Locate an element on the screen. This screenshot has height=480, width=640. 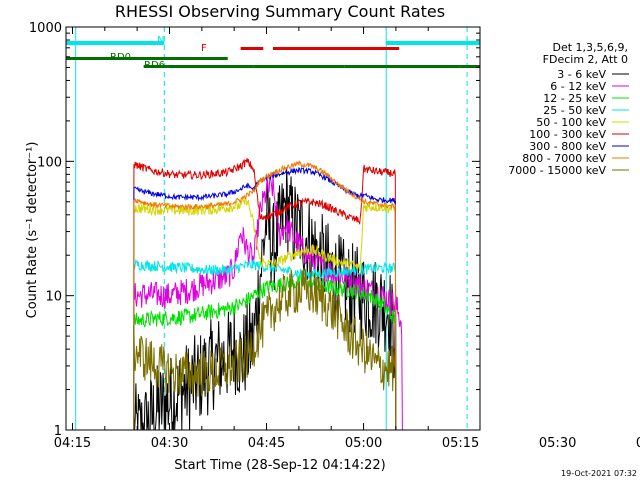
legend-label-2: 12 - 25 keV is located at coordinates (574, 98).